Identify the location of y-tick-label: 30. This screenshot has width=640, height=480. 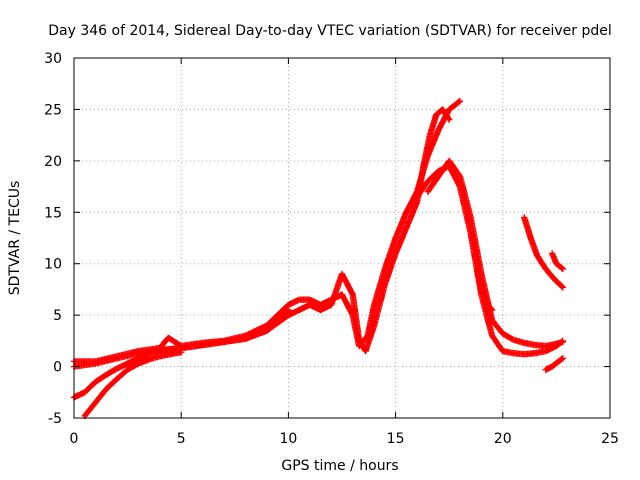
(53, 59).